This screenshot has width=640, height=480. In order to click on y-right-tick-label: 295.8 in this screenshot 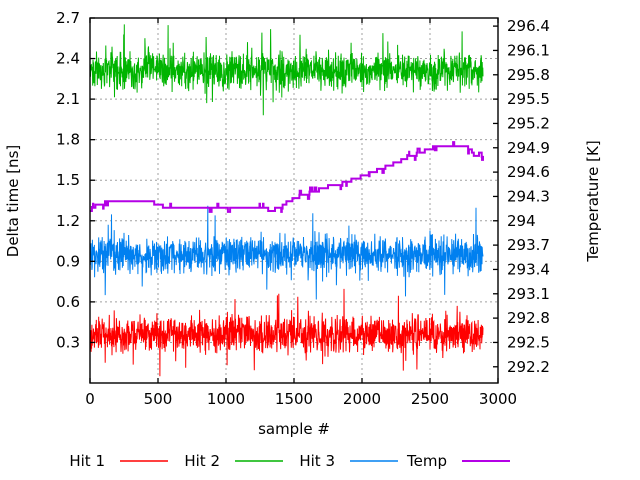, I will do `click(528, 75)`.